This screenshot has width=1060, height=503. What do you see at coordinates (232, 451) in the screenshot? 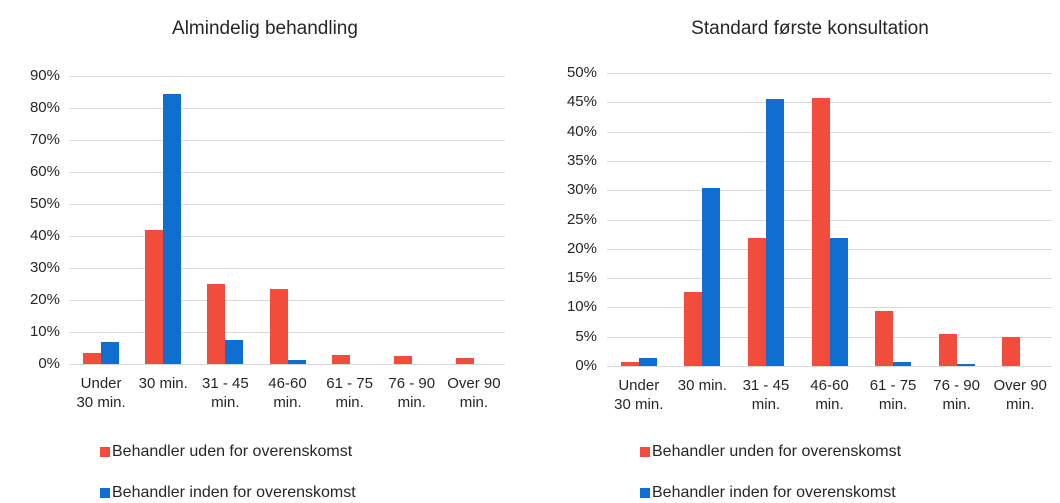
I see `legend-label: Behandler uden for overenskomst` at bounding box center [232, 451].